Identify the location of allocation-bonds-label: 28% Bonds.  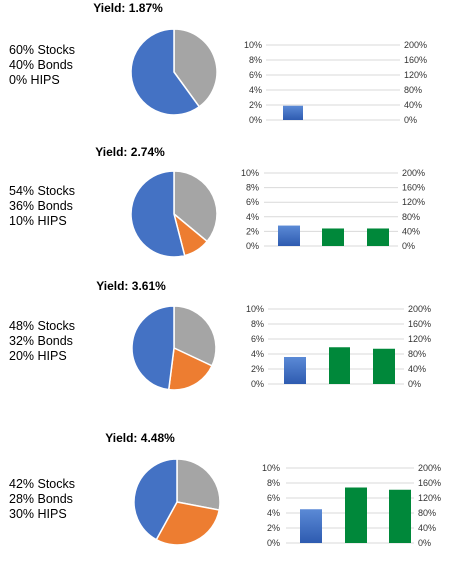
(41, 499).